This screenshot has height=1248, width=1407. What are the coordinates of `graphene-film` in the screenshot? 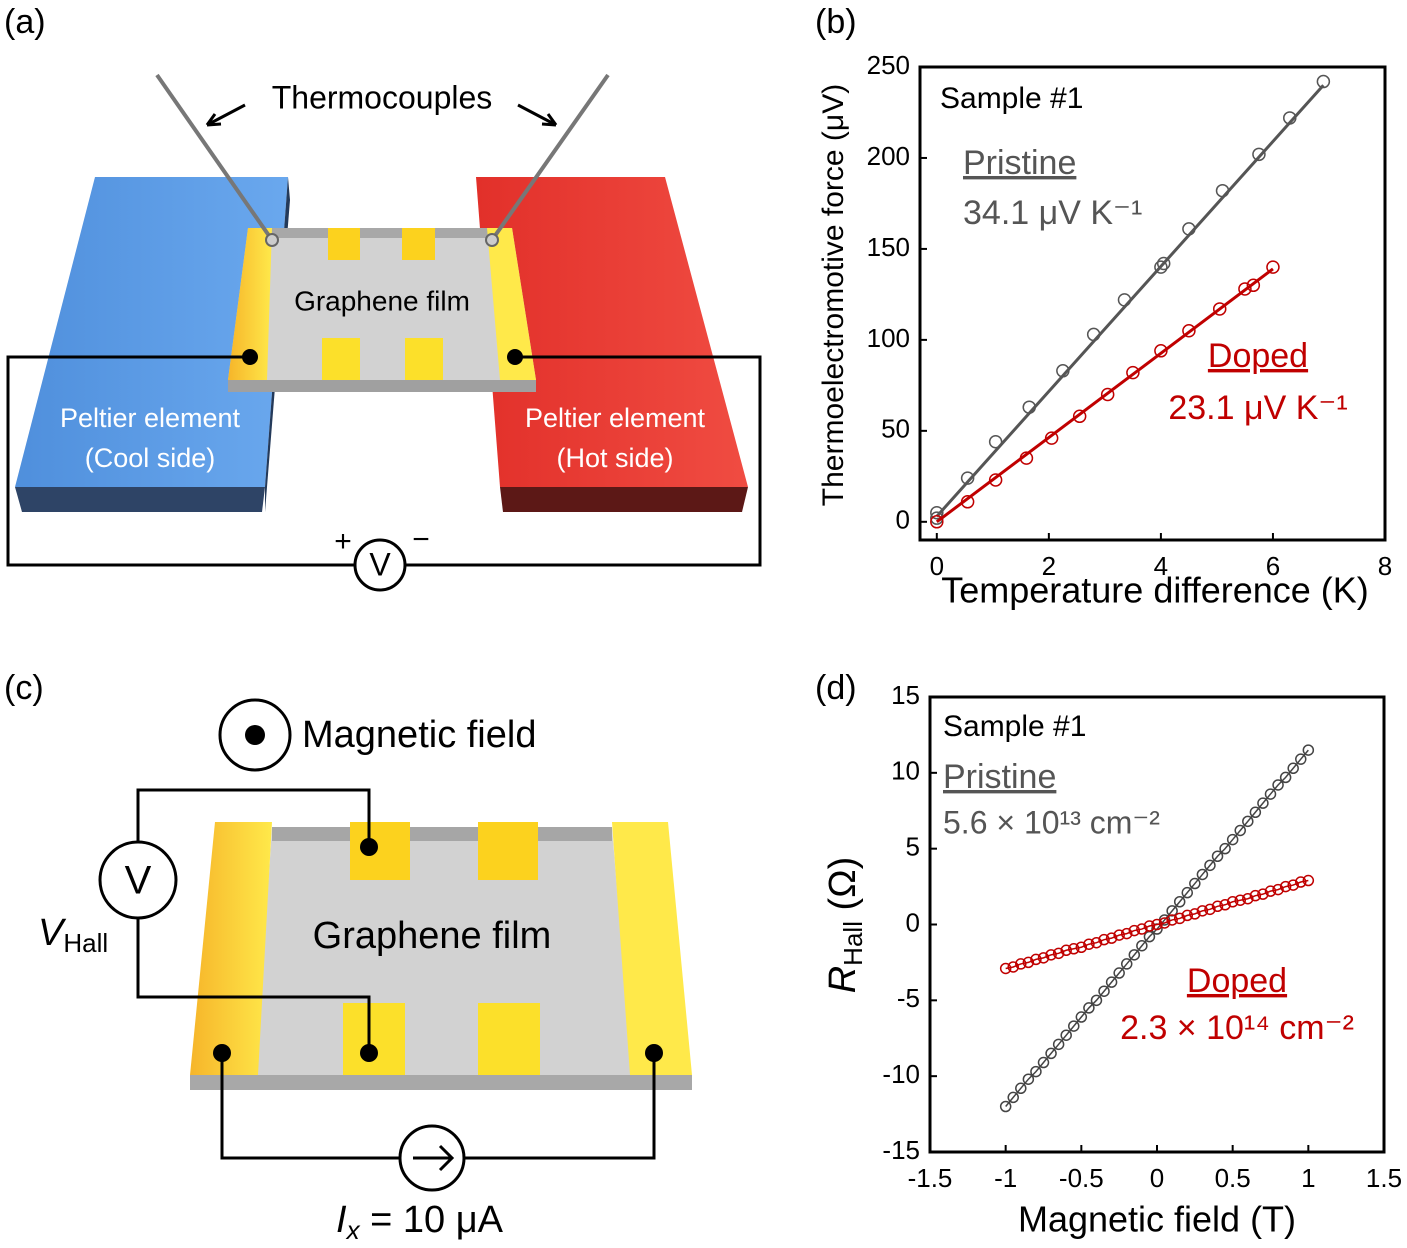 It's located at (382, 304).